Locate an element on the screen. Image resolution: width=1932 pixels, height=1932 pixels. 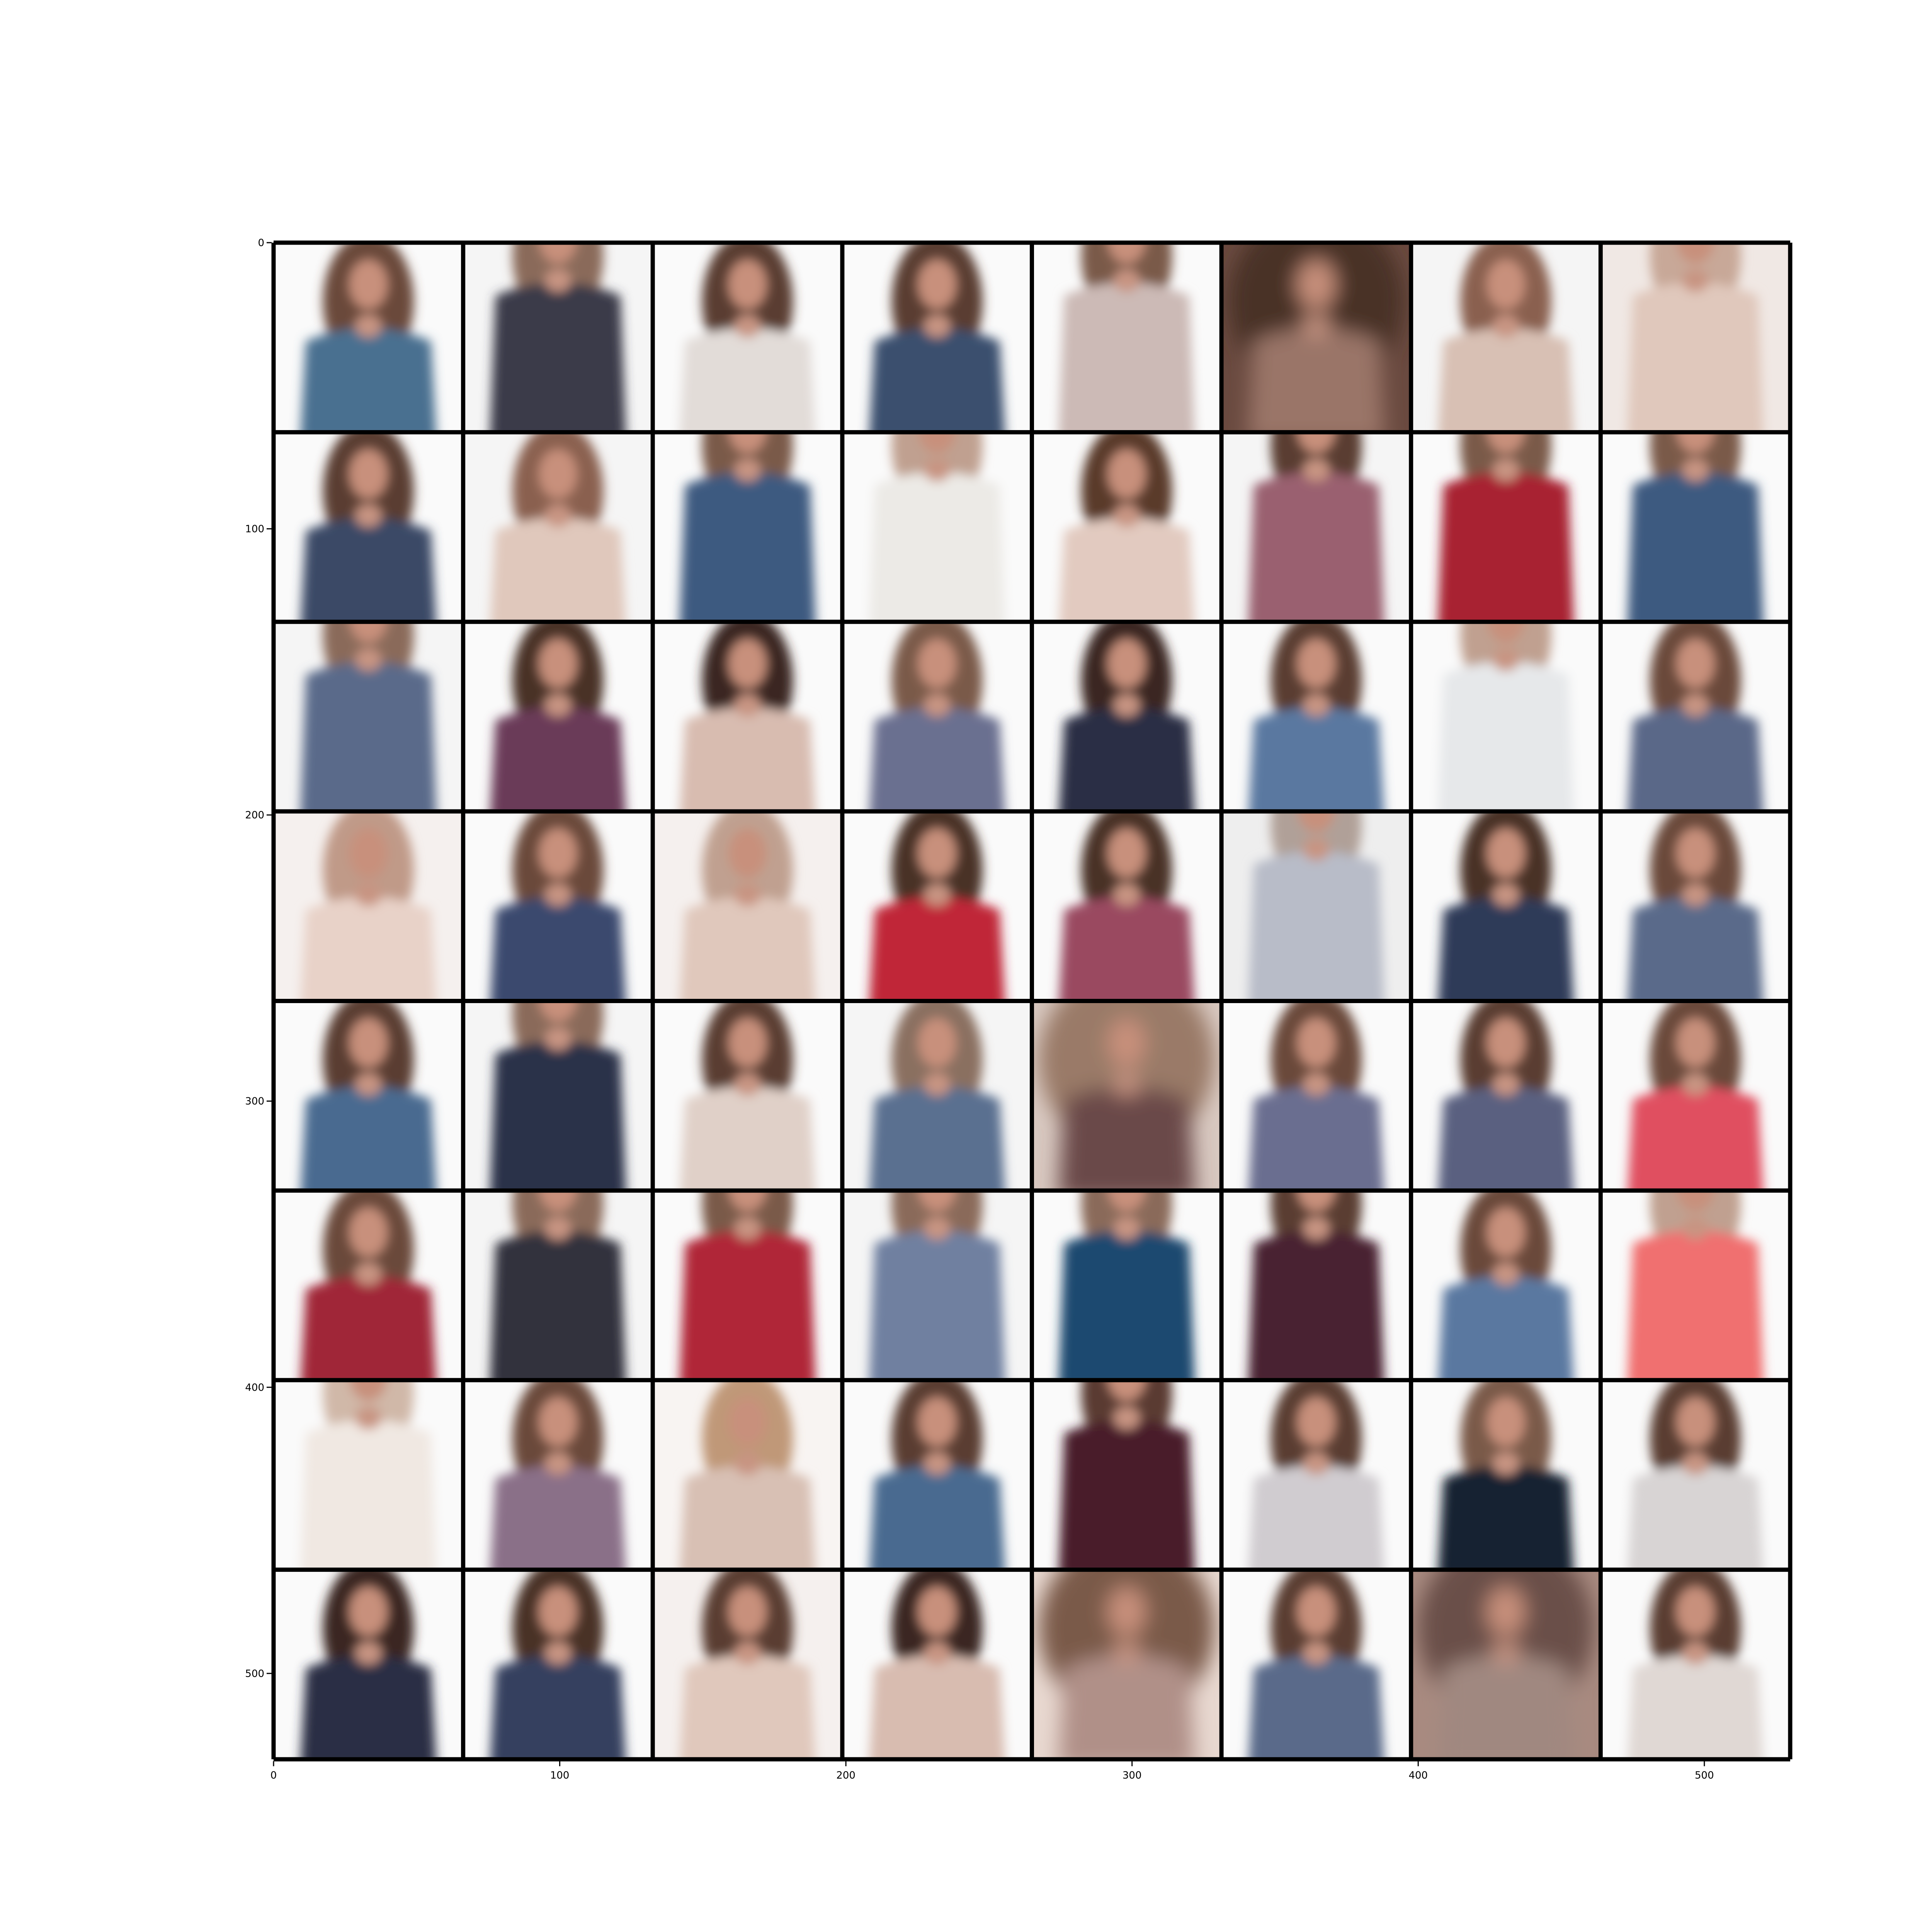
grid-cell-r1-c5 is located at coordinates (1316, 527).